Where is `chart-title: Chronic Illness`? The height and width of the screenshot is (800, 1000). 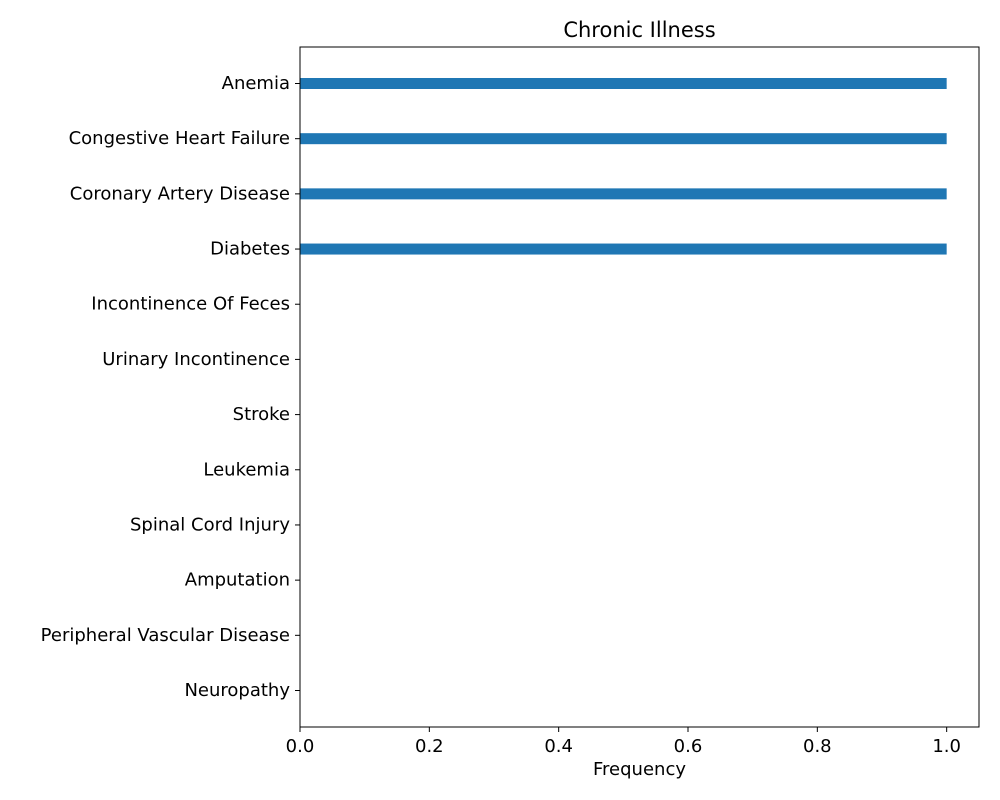
chart-title: Chronic Illness is located at coordinates (639, 30).